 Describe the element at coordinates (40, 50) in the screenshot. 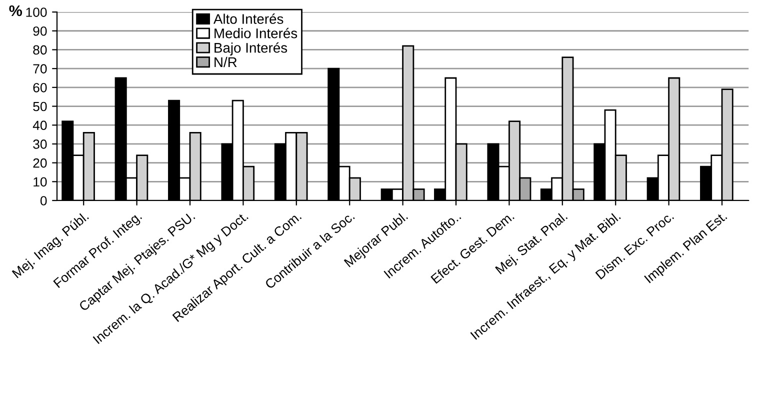

I see `y-tick-label: 80` at that location.